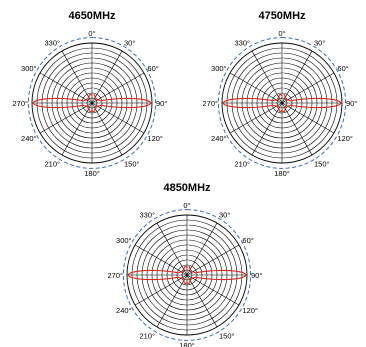 The height and width of the screenshot is (347, 366). What do you see at coordinates (187, 188) in the screenshot?
I see `chart-title: 4850MHz` at bounding box center [187, 188].